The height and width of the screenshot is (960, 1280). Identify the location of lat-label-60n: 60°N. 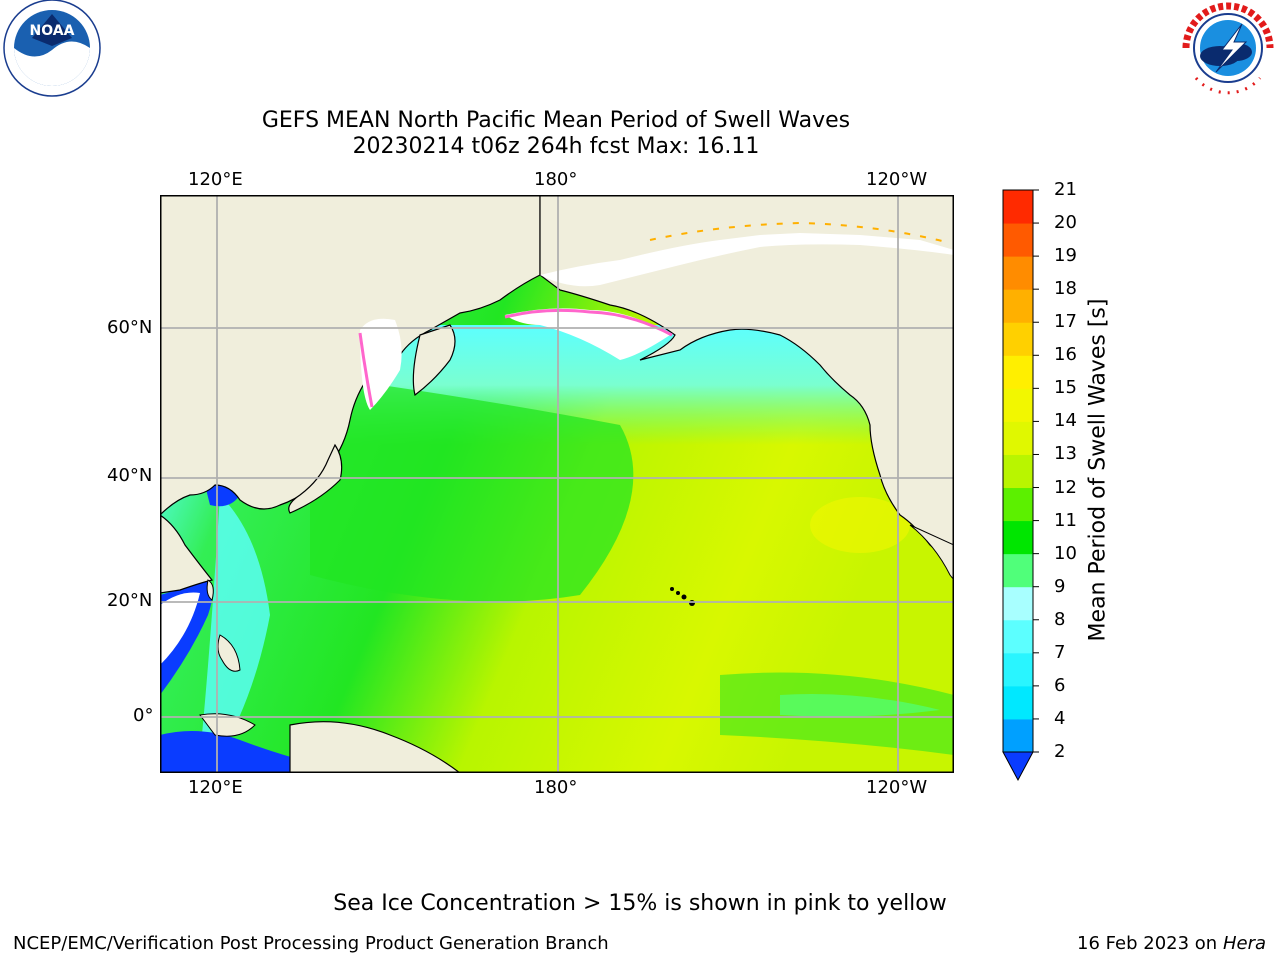
(130, 327).